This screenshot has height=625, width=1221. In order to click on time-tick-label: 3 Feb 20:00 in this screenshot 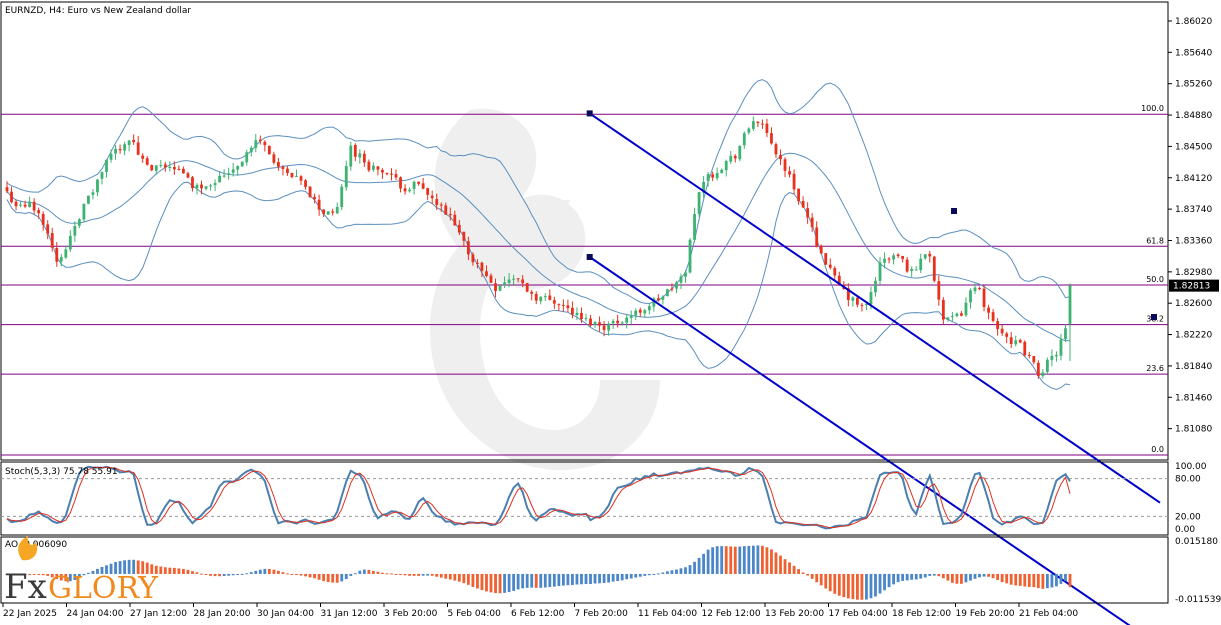, I will do `click(411, 614)`.